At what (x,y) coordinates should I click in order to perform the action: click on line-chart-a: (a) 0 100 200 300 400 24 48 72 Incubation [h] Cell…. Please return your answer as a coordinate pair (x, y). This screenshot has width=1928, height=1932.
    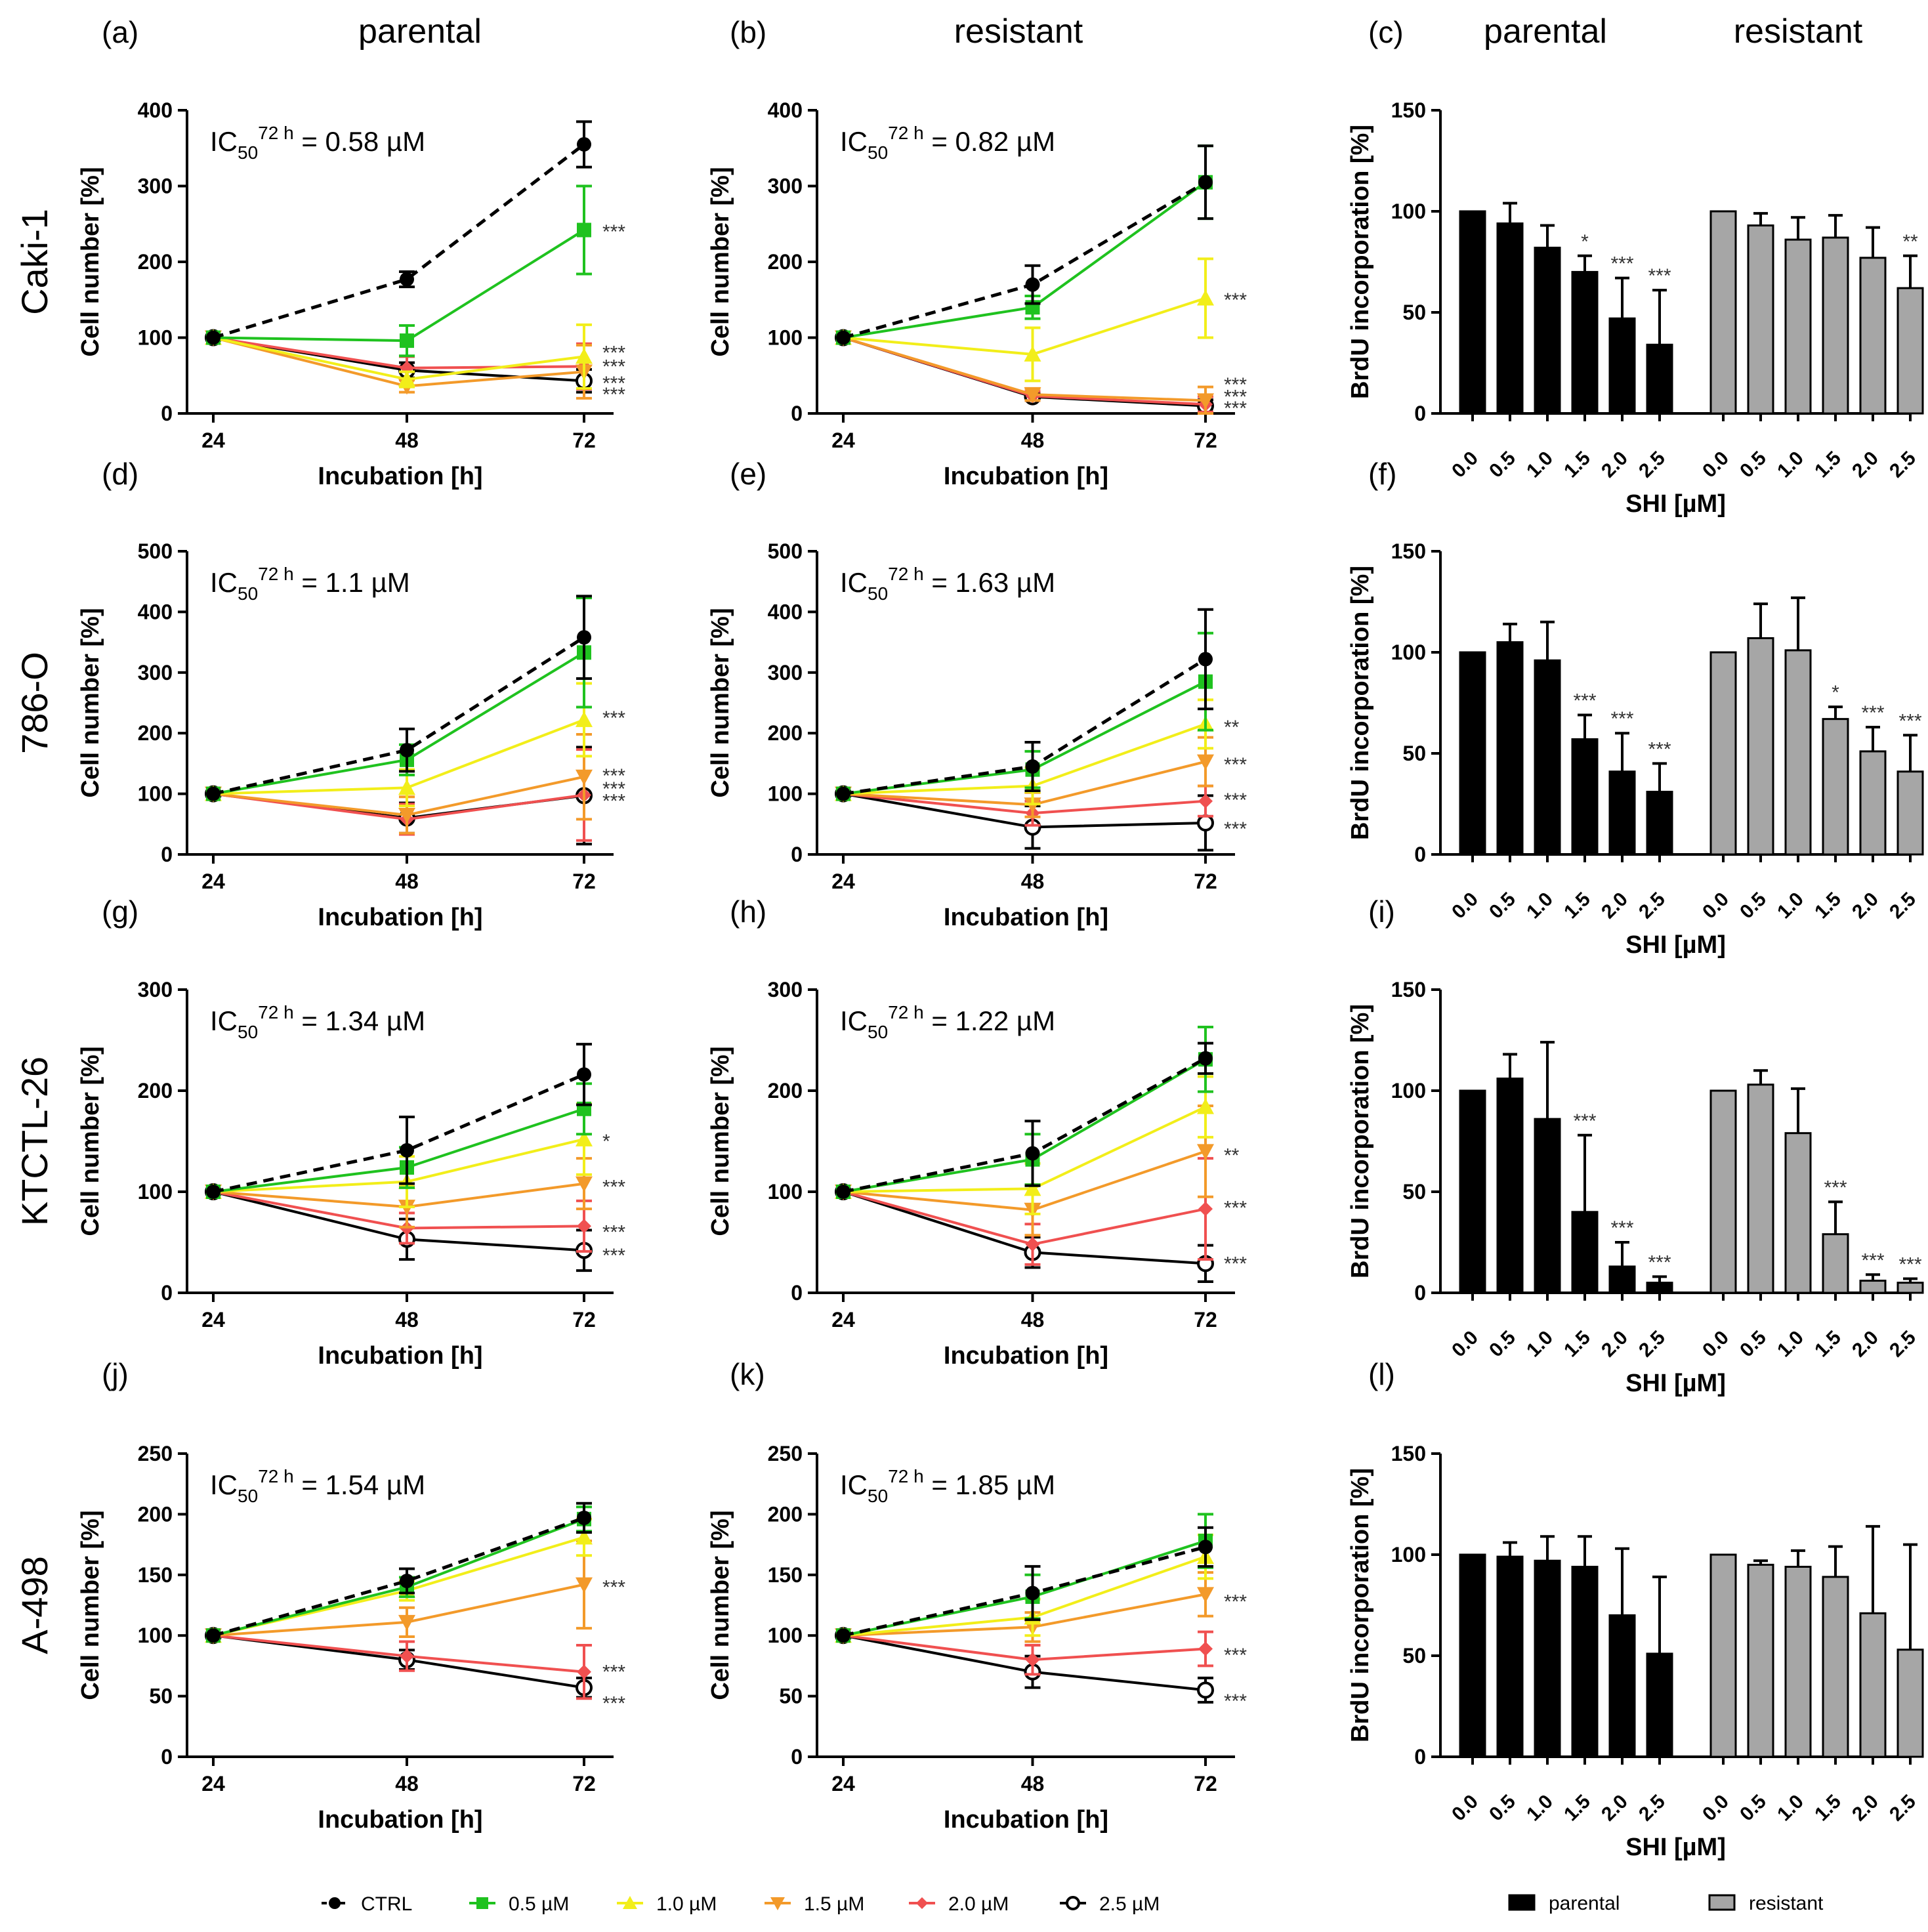
    Looking at the image, I should click on (351, 252).